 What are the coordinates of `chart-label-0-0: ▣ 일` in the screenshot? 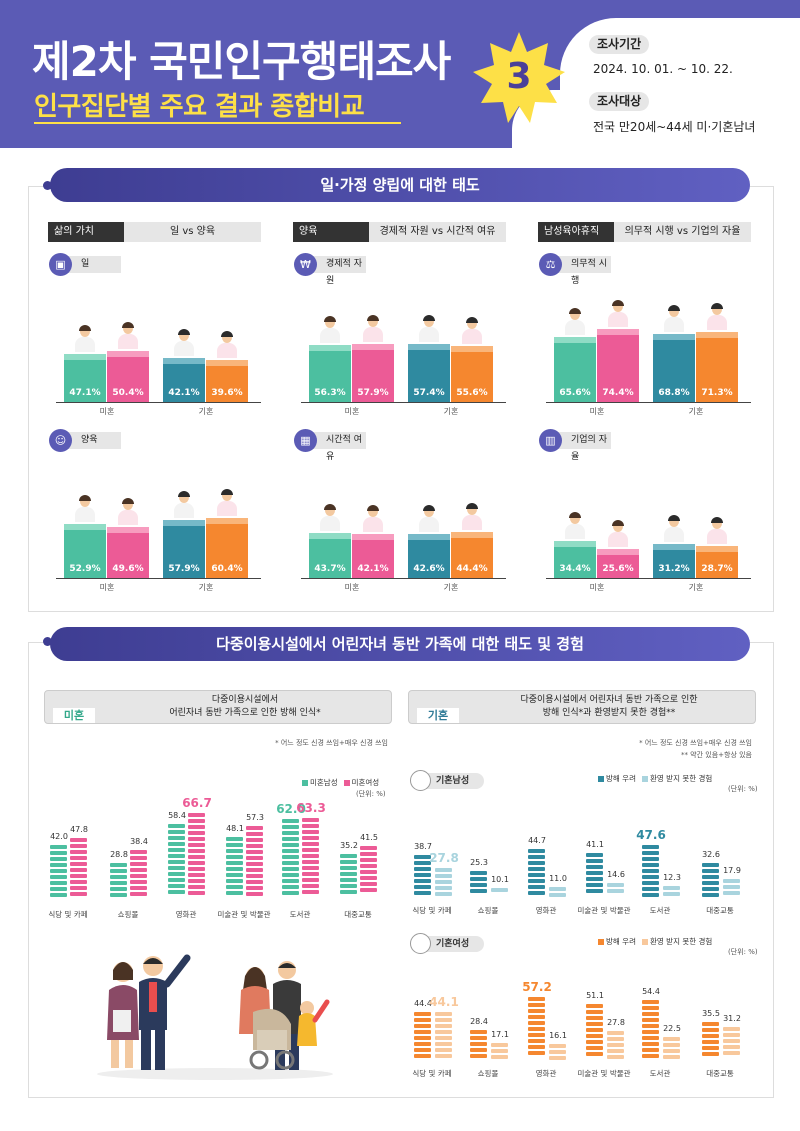 It's located at (85, 264).